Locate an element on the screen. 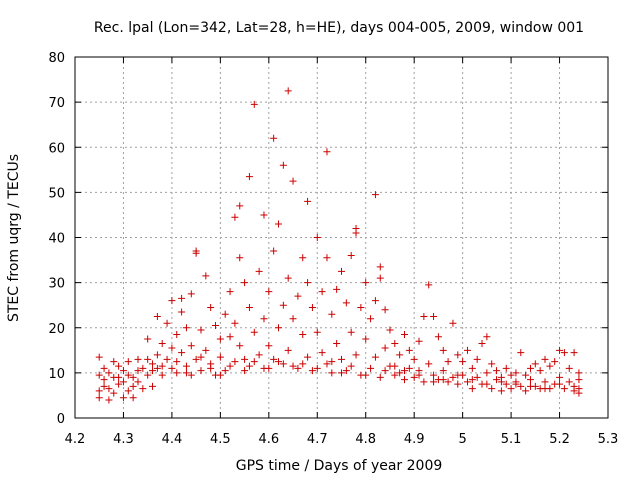  y-tick-label: 0 is located at coordinates (61, 419).